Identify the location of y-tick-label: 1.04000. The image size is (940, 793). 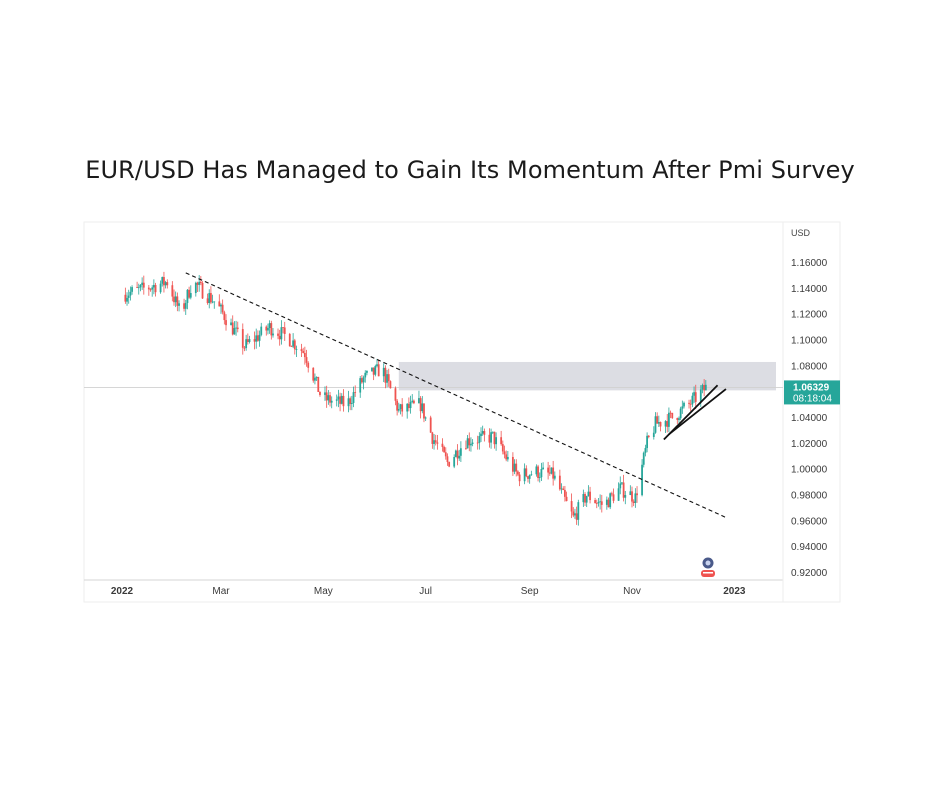
(809, 418).